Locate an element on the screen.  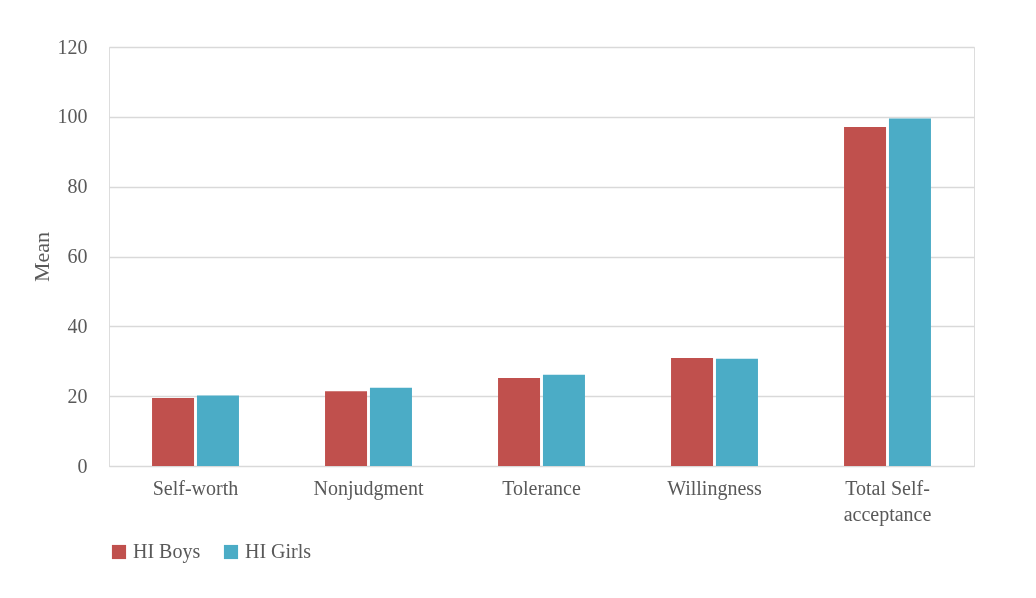
y-axis-title: Mean is located at coordinates (41, 257).